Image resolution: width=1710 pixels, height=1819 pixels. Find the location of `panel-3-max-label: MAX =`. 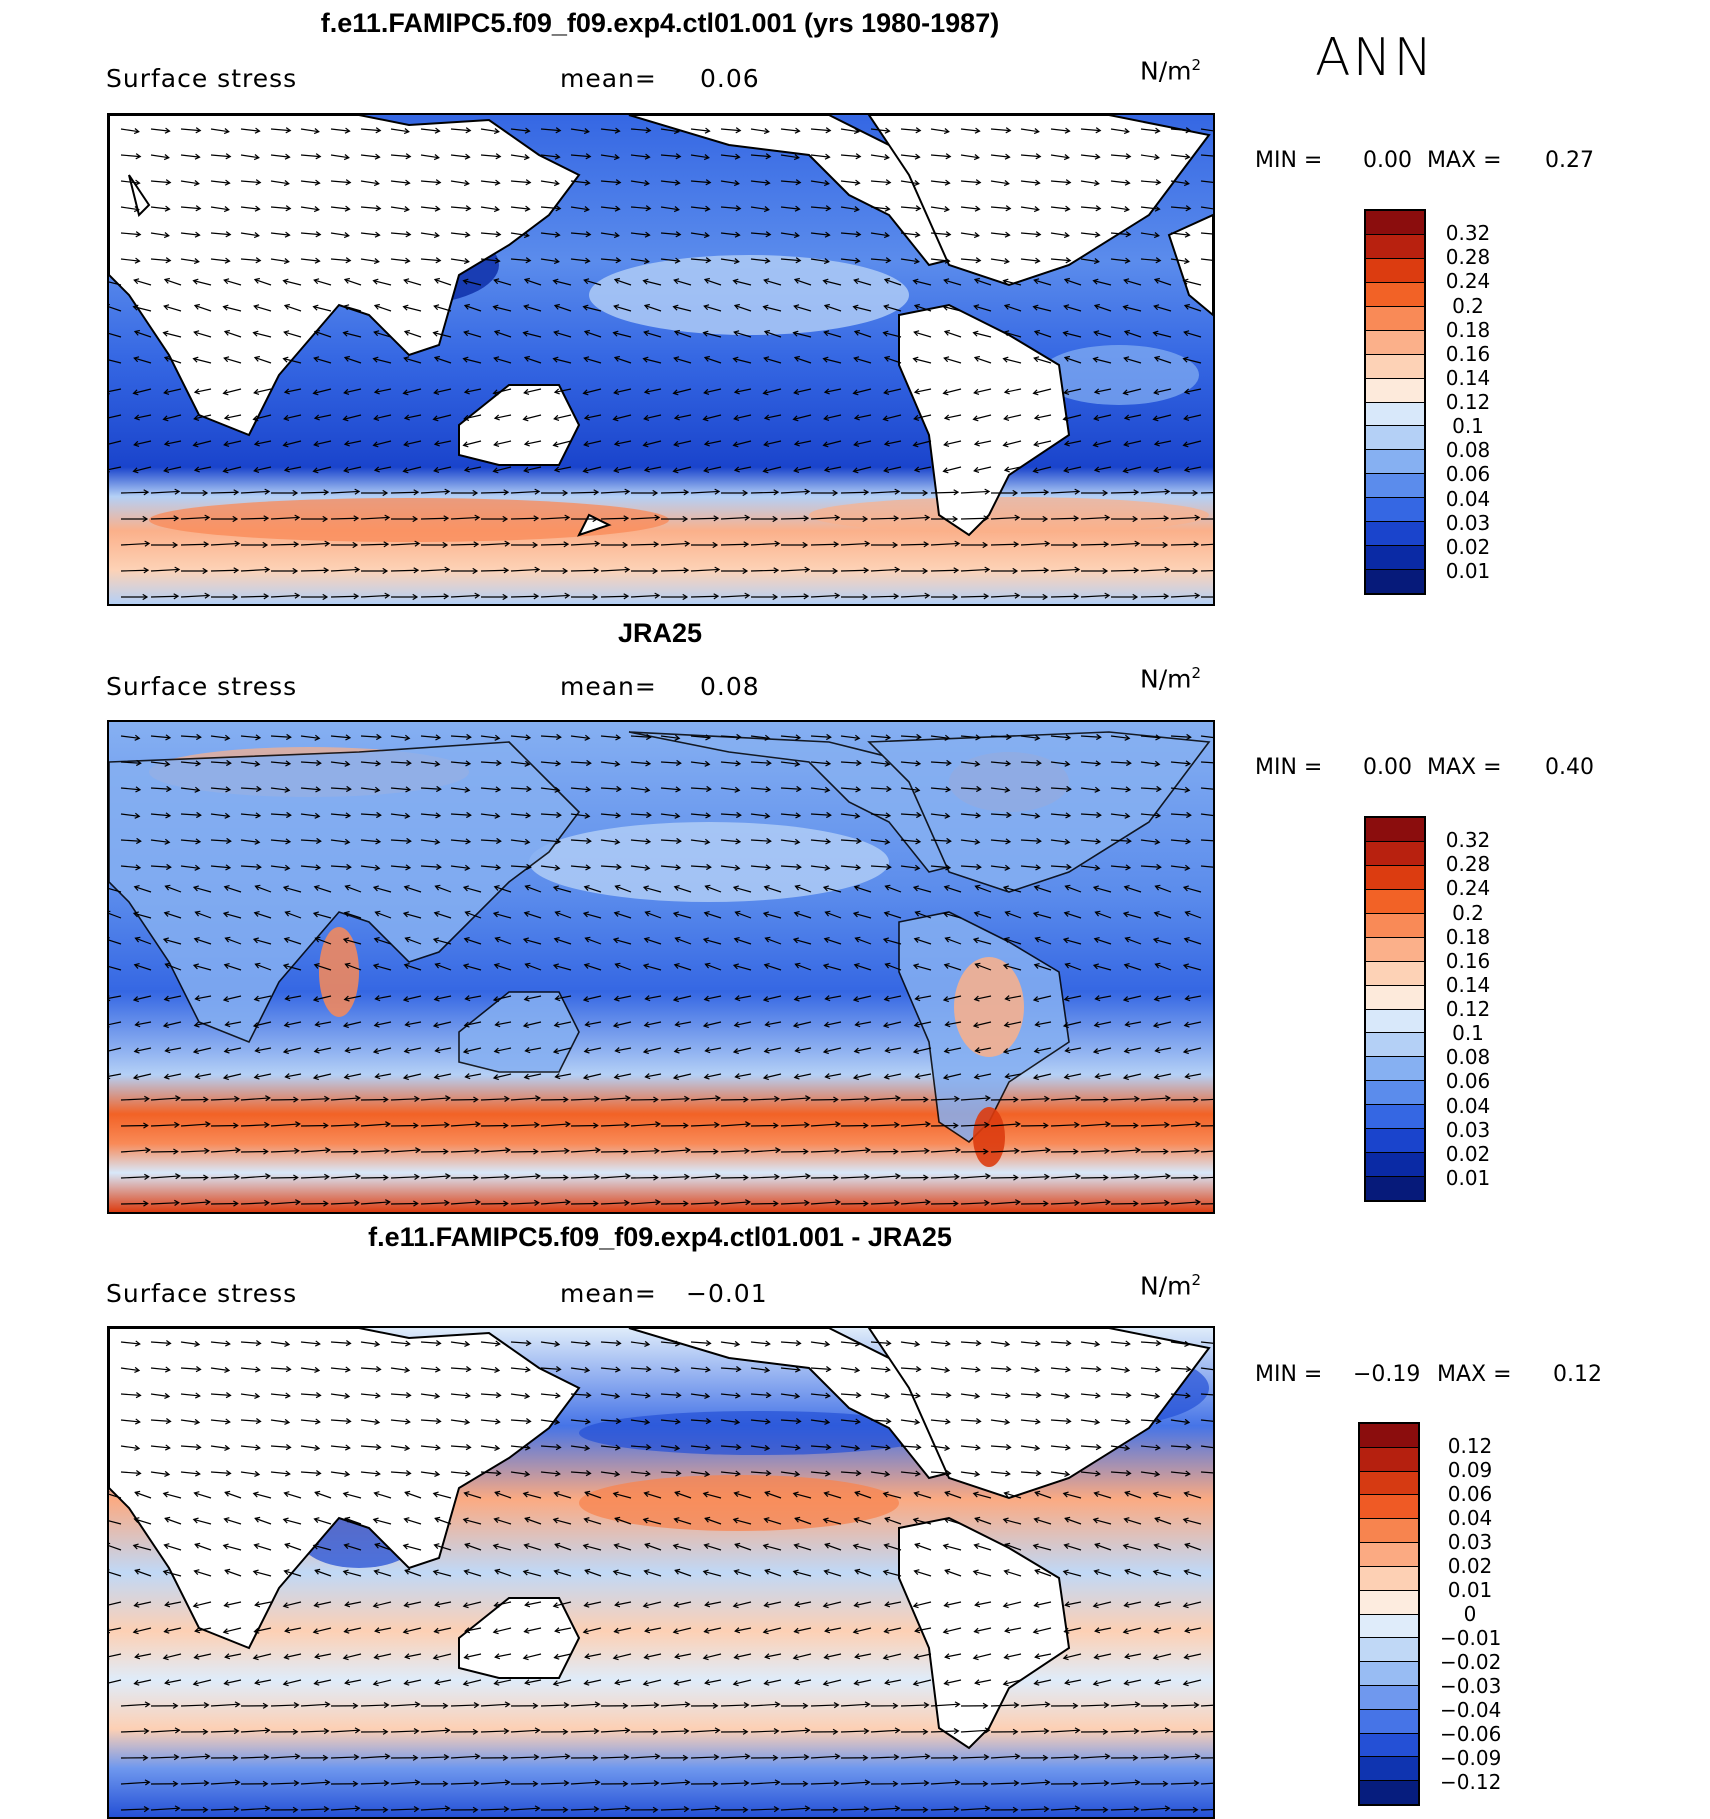

panel-3-max-label: MAX = is located at coordinates (1474, 1374).